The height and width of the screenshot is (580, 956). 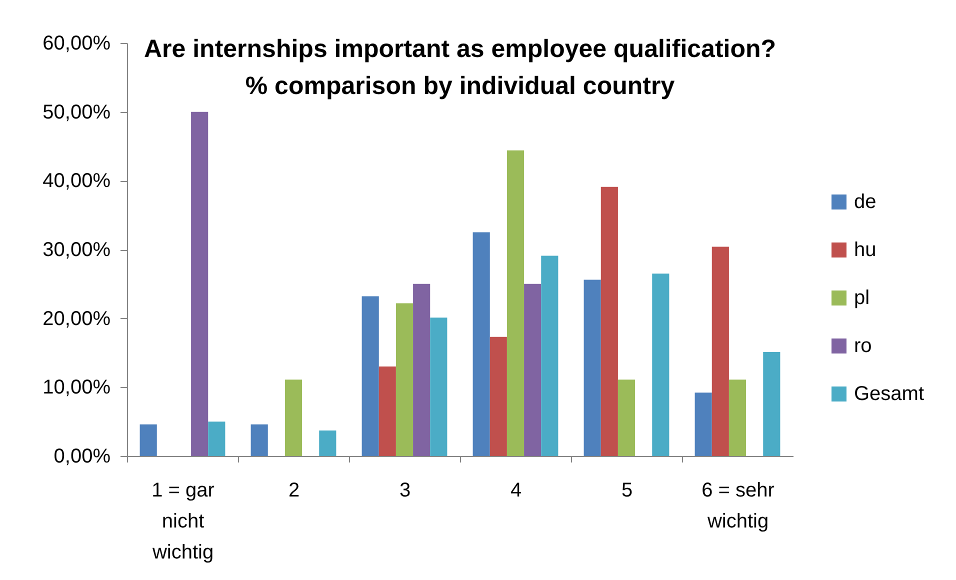 What do you see at coordinates (82, 457) in the screenshot?
I see `y-tick-label: 0,00%` at bounding box center [82, 457].